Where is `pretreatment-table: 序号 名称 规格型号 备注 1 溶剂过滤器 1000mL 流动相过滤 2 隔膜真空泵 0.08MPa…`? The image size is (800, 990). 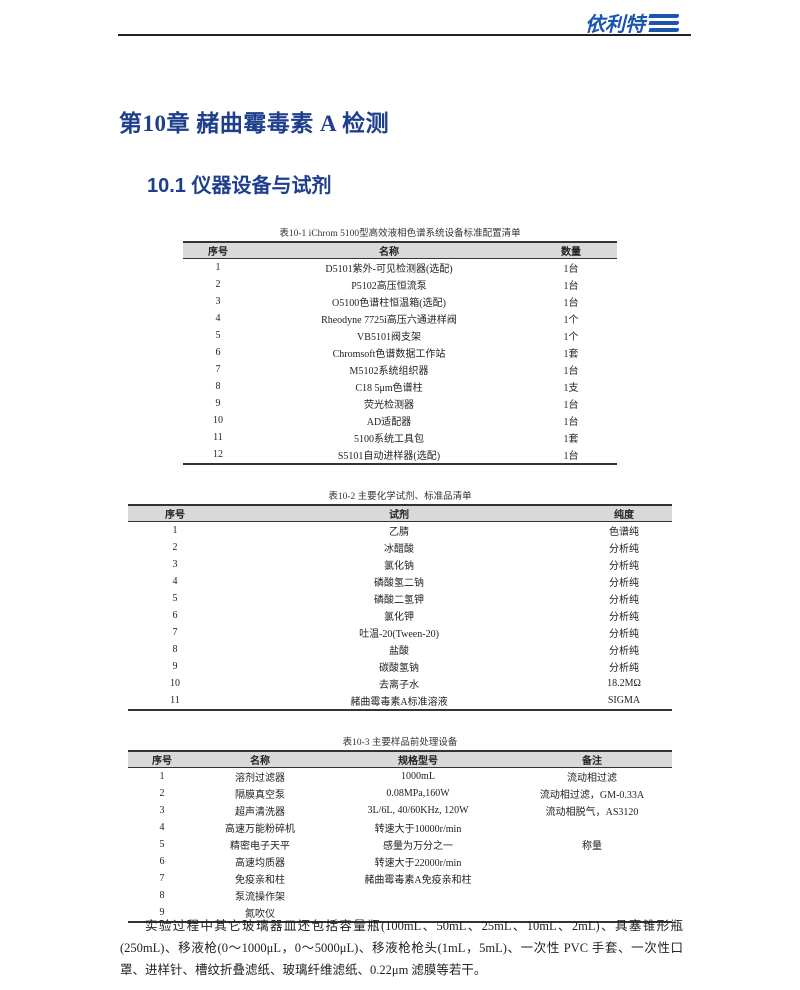
pretreatment-table: 序号 名称 规格型号 备注 1 溶剂过滤器 1000mL 流动相过滤 2 隔膜真空泵 0.08MPa… is located at coordinates (400, 836).